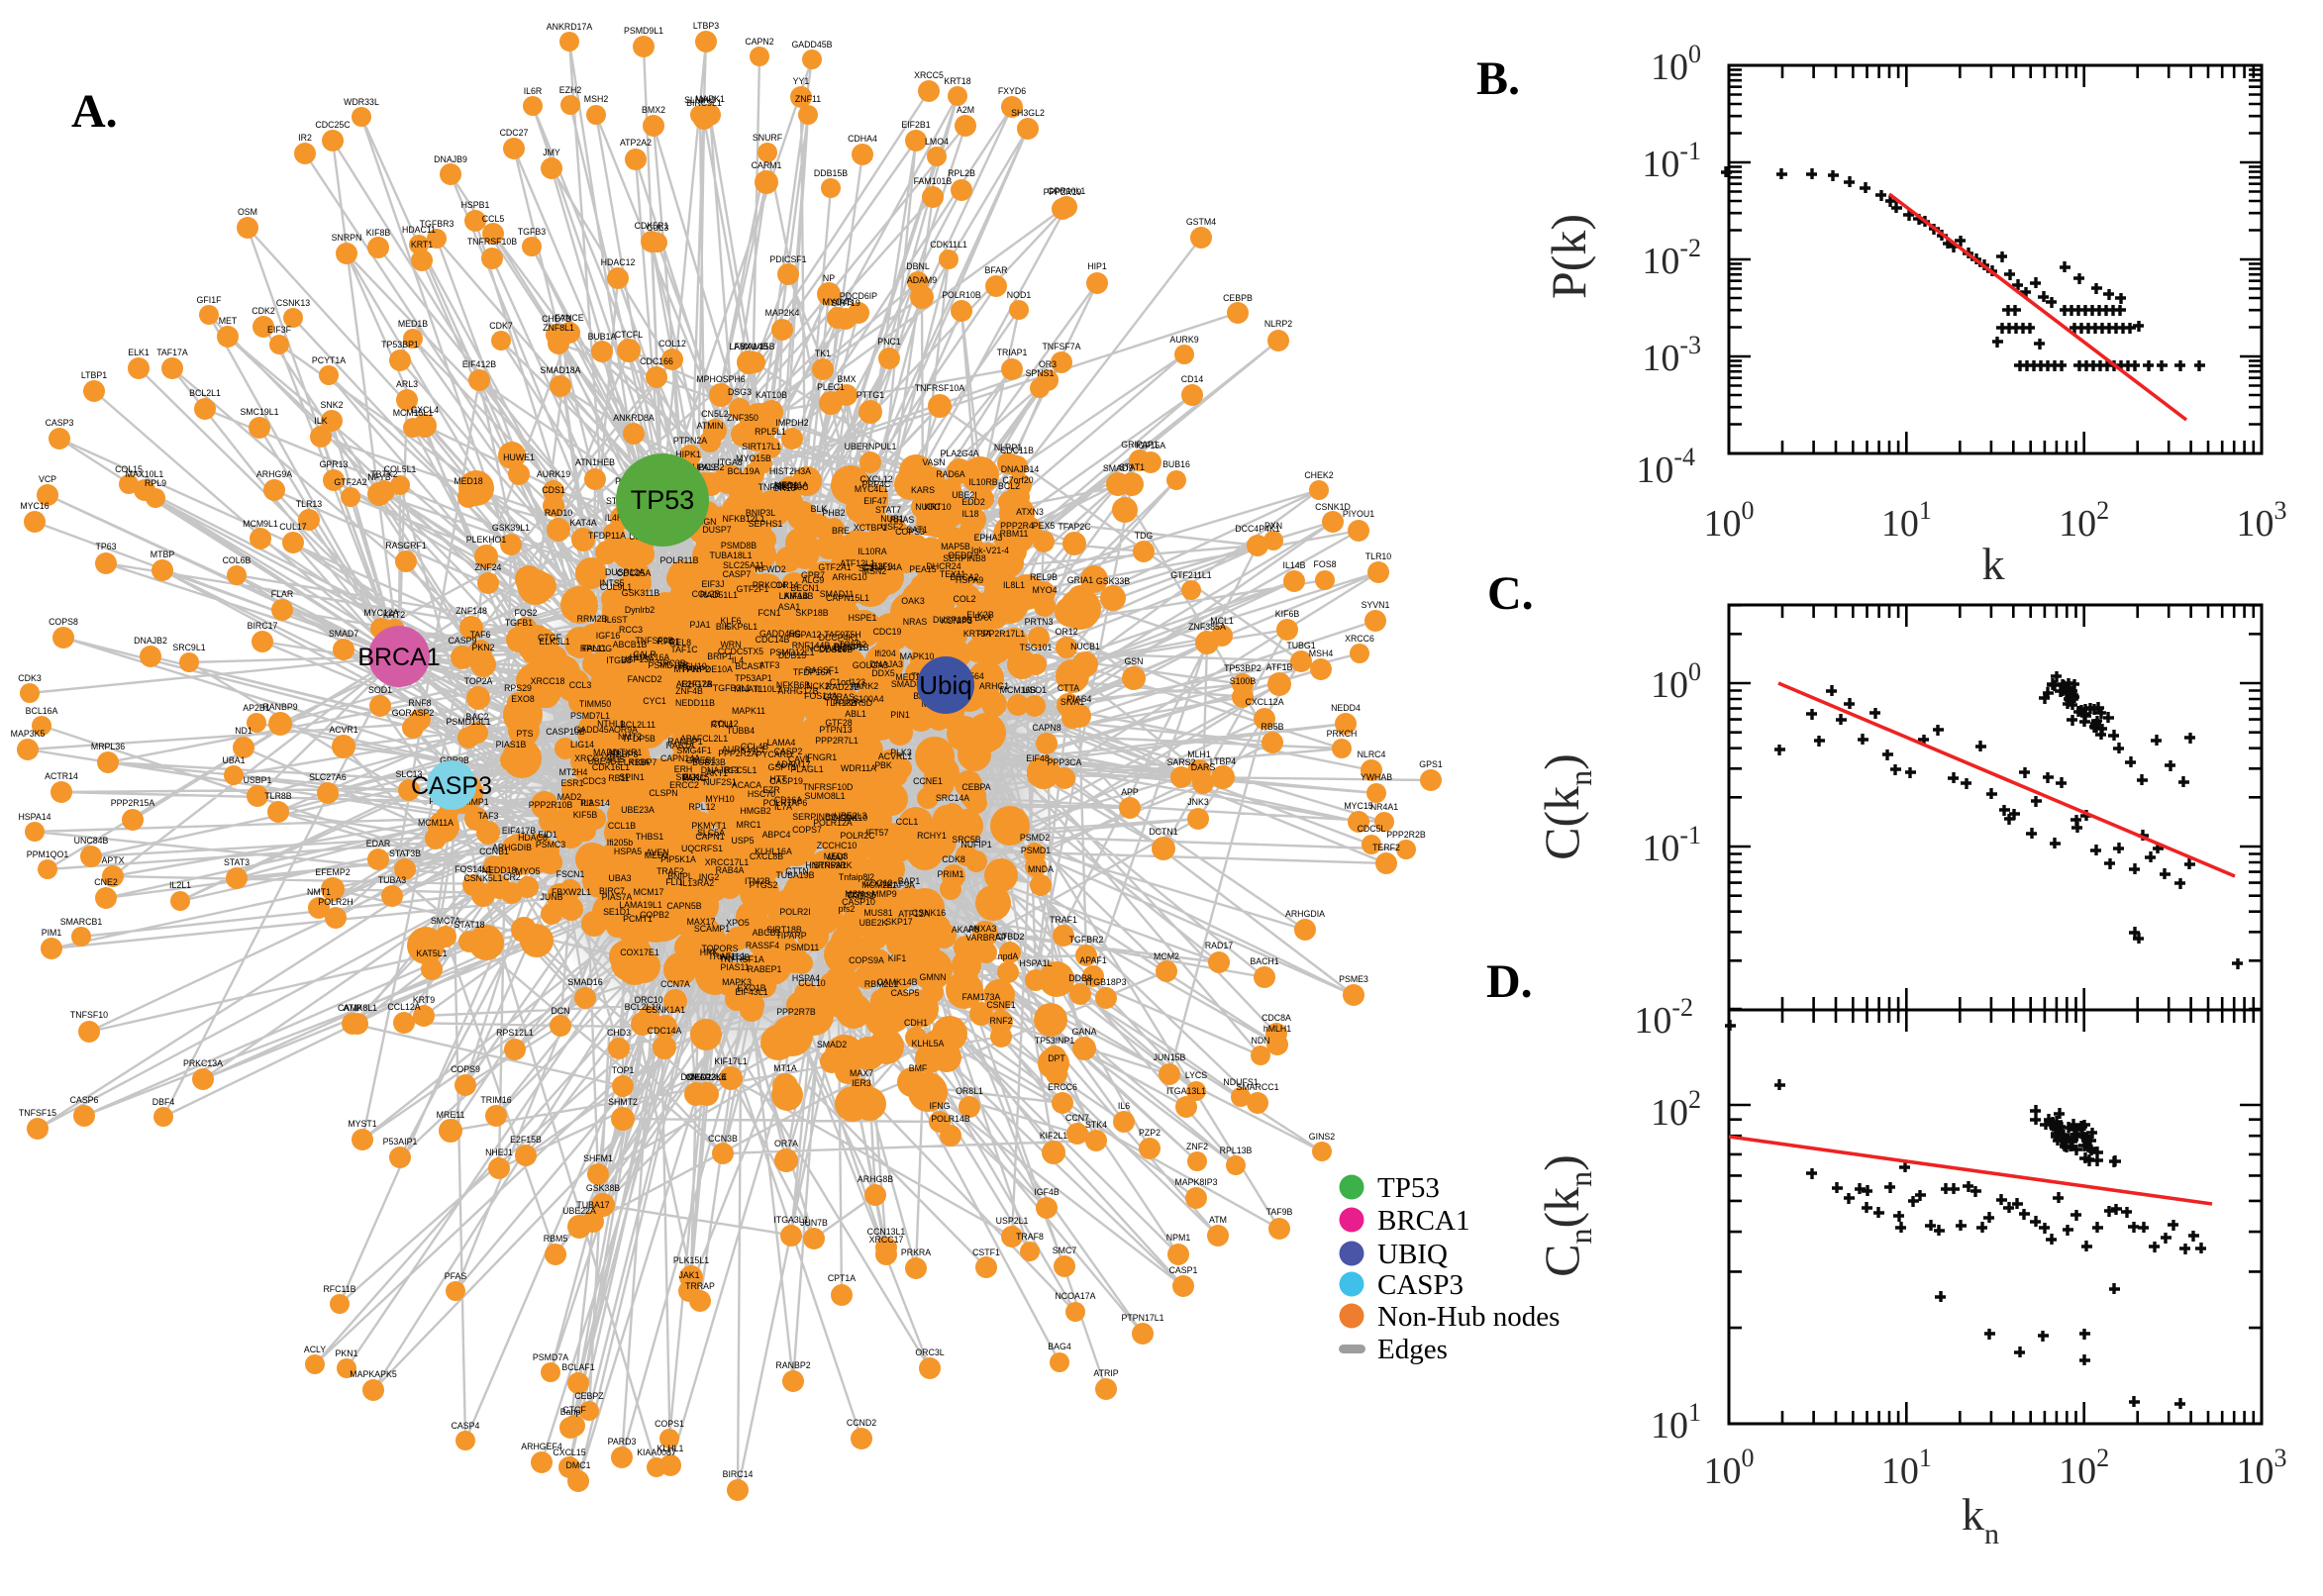  I want to click on svg-text: PSMD7L1, so click(590, 716).